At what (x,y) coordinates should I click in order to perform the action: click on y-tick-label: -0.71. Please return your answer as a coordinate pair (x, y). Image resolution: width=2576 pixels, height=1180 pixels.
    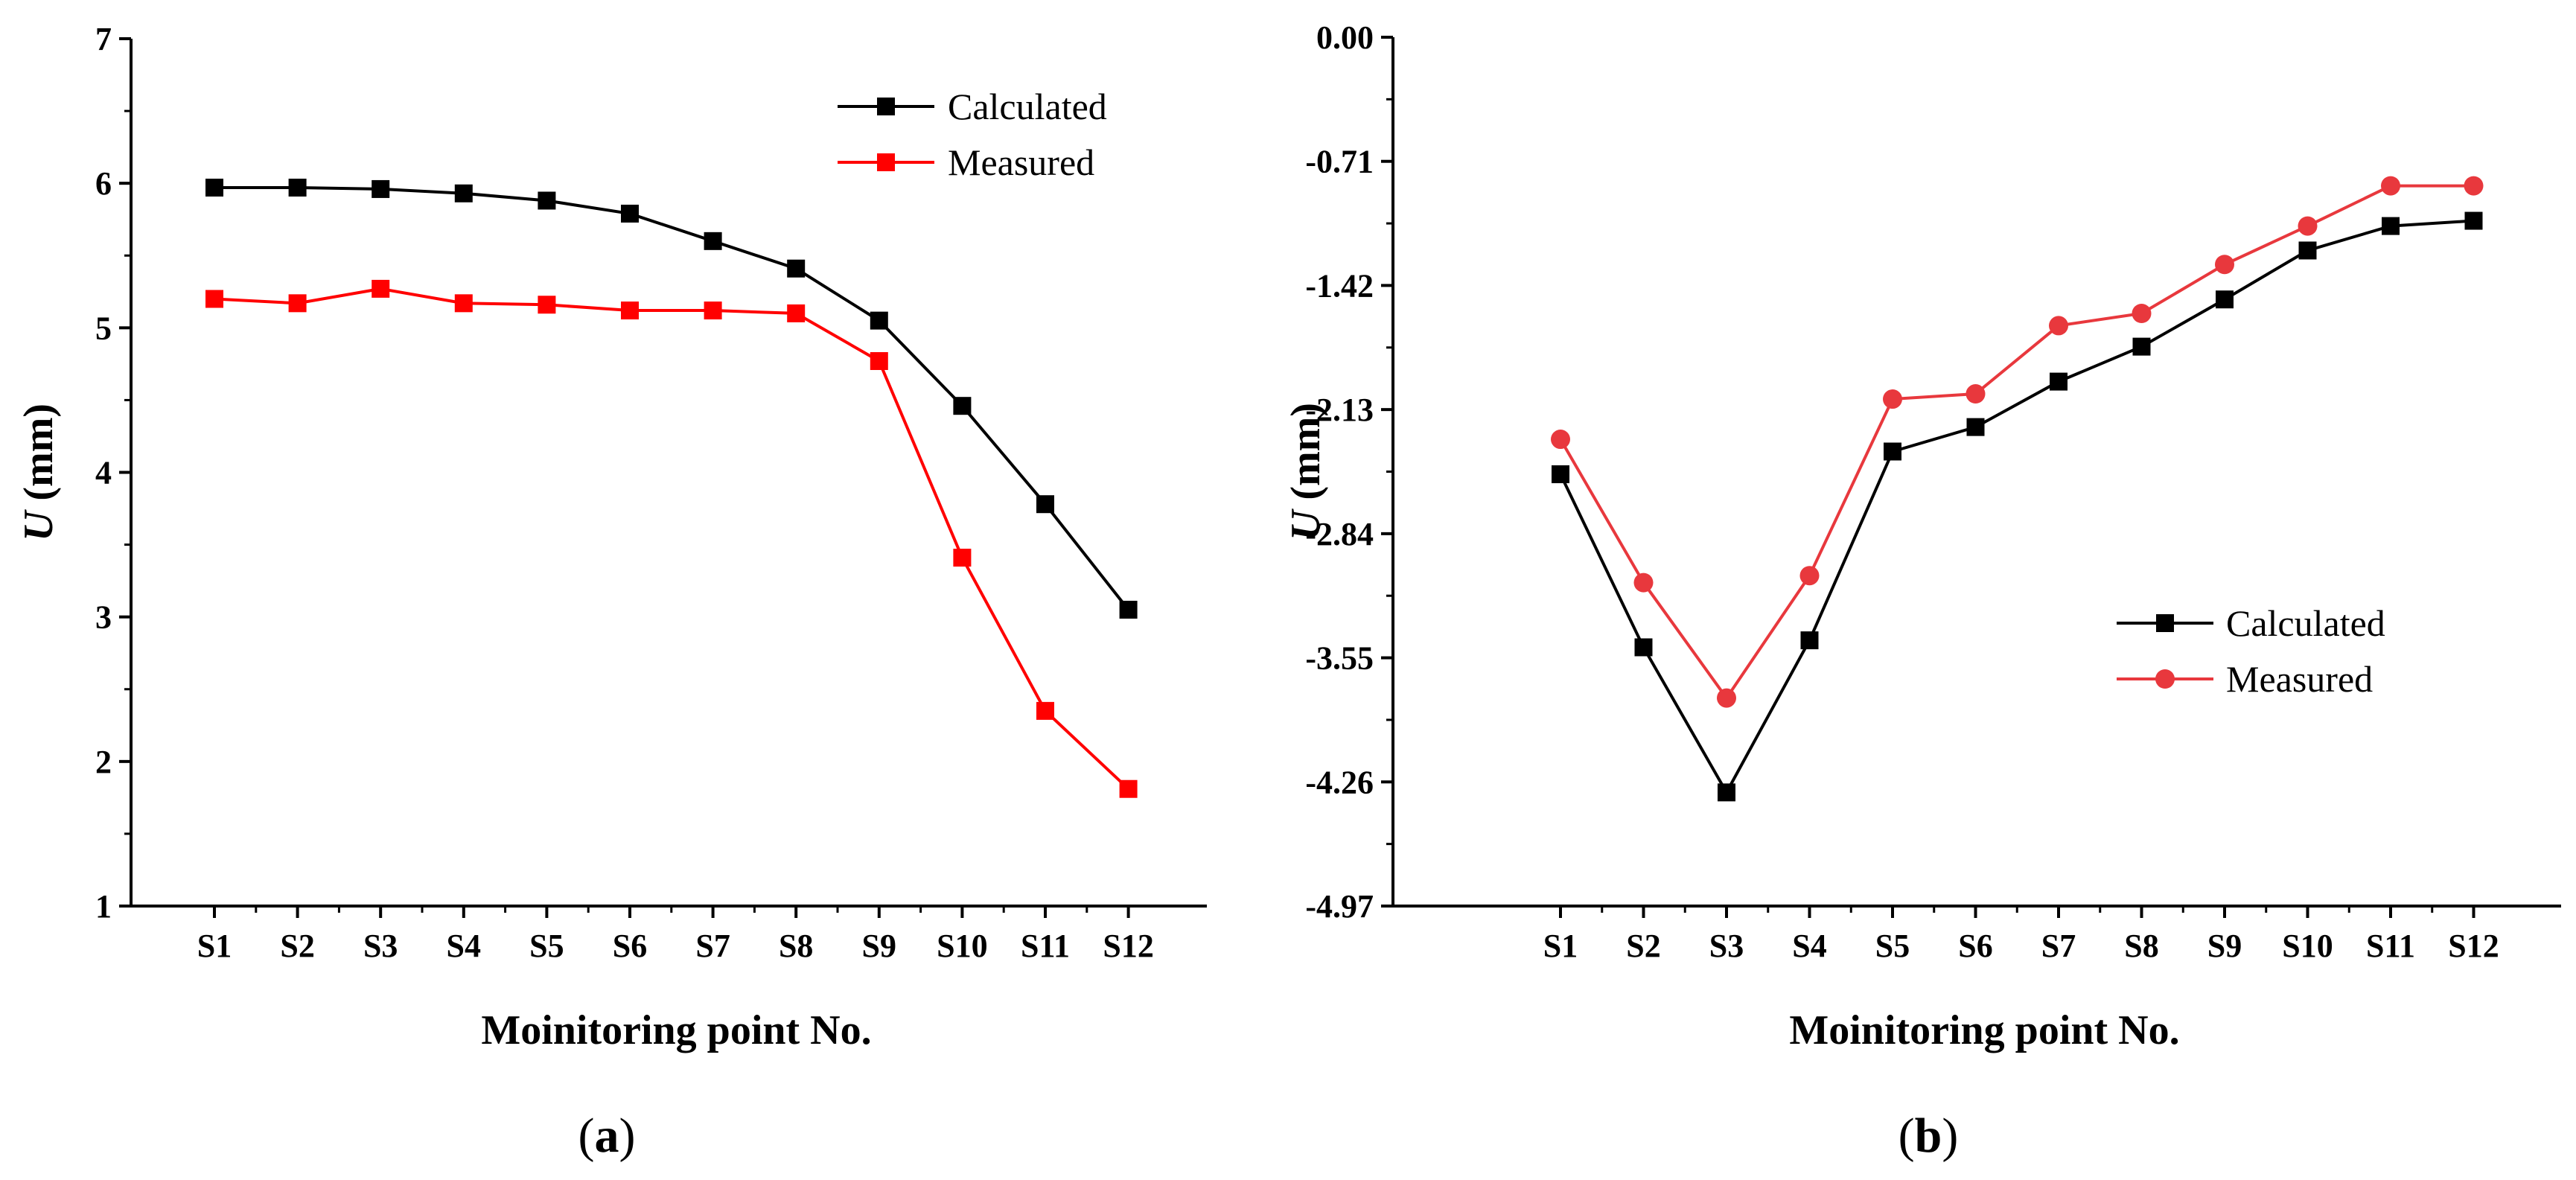
    Looking at the image, I should click on (1339, 162).